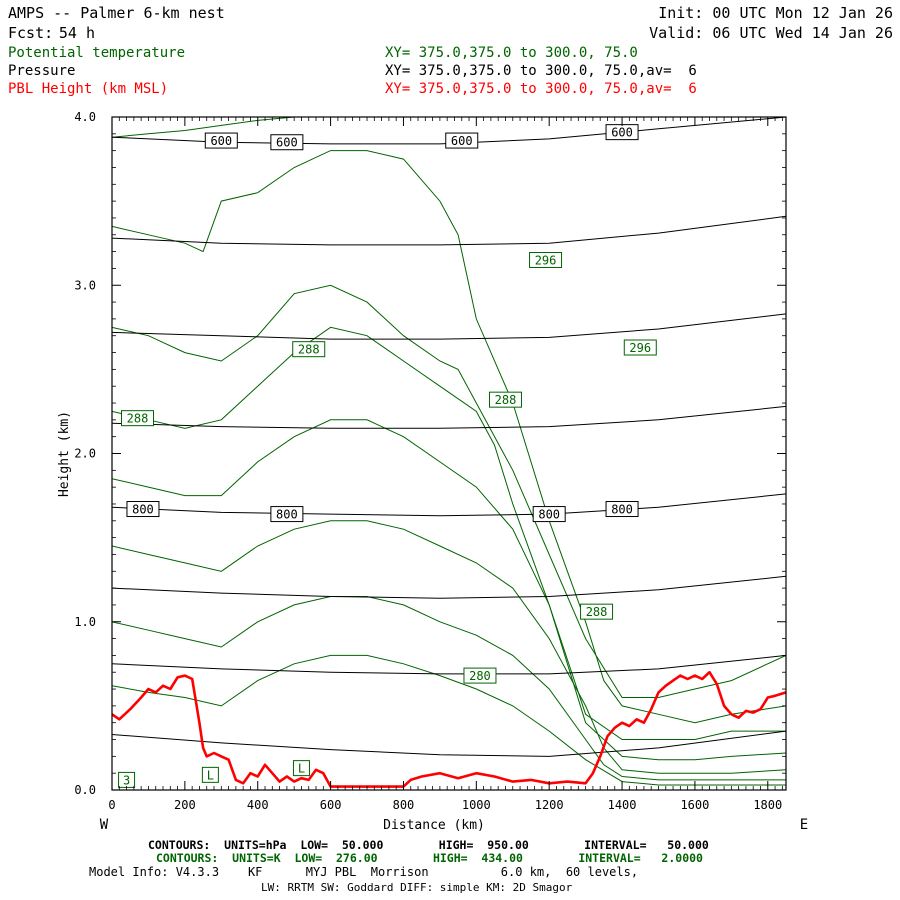  What do you see at coordinates (85, 454) in the screenshot?
I see `y-tick-label: 2.0` at bounding box center [85, 454].